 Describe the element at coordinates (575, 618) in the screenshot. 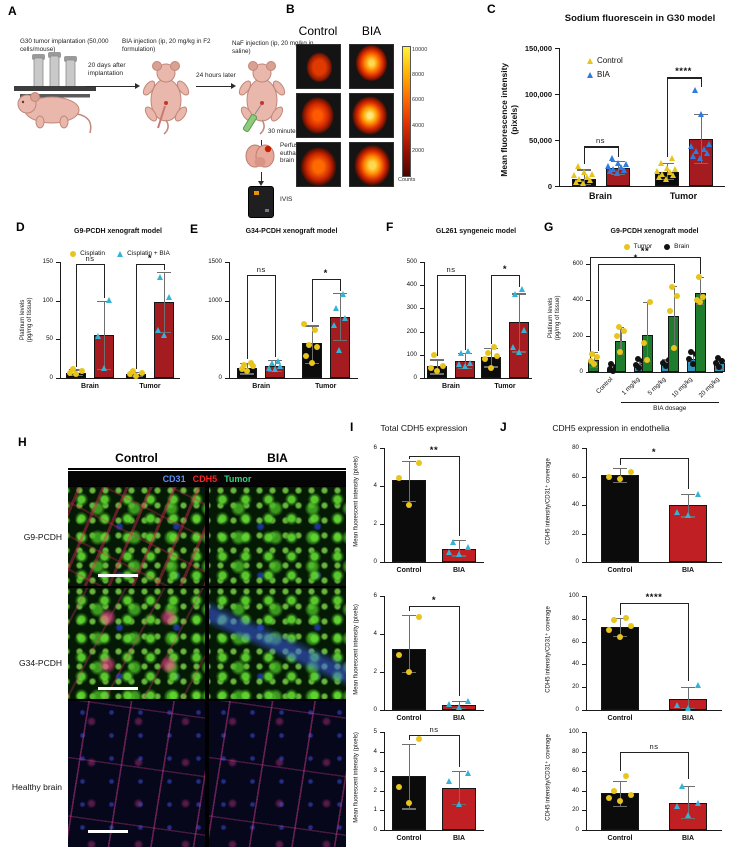

I see `y-tick-label: 80` at that location.